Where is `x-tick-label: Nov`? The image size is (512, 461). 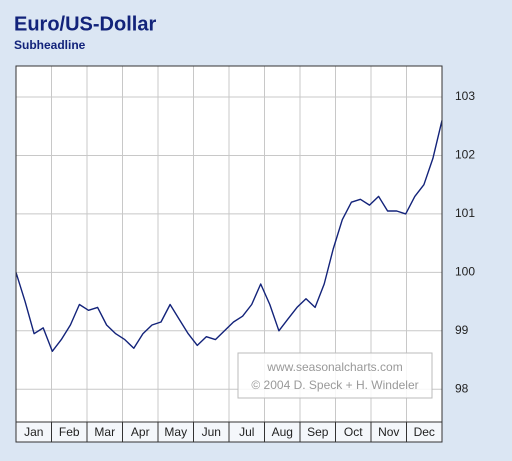 x-tick-label: Nov is located at coordinates (388, 432).